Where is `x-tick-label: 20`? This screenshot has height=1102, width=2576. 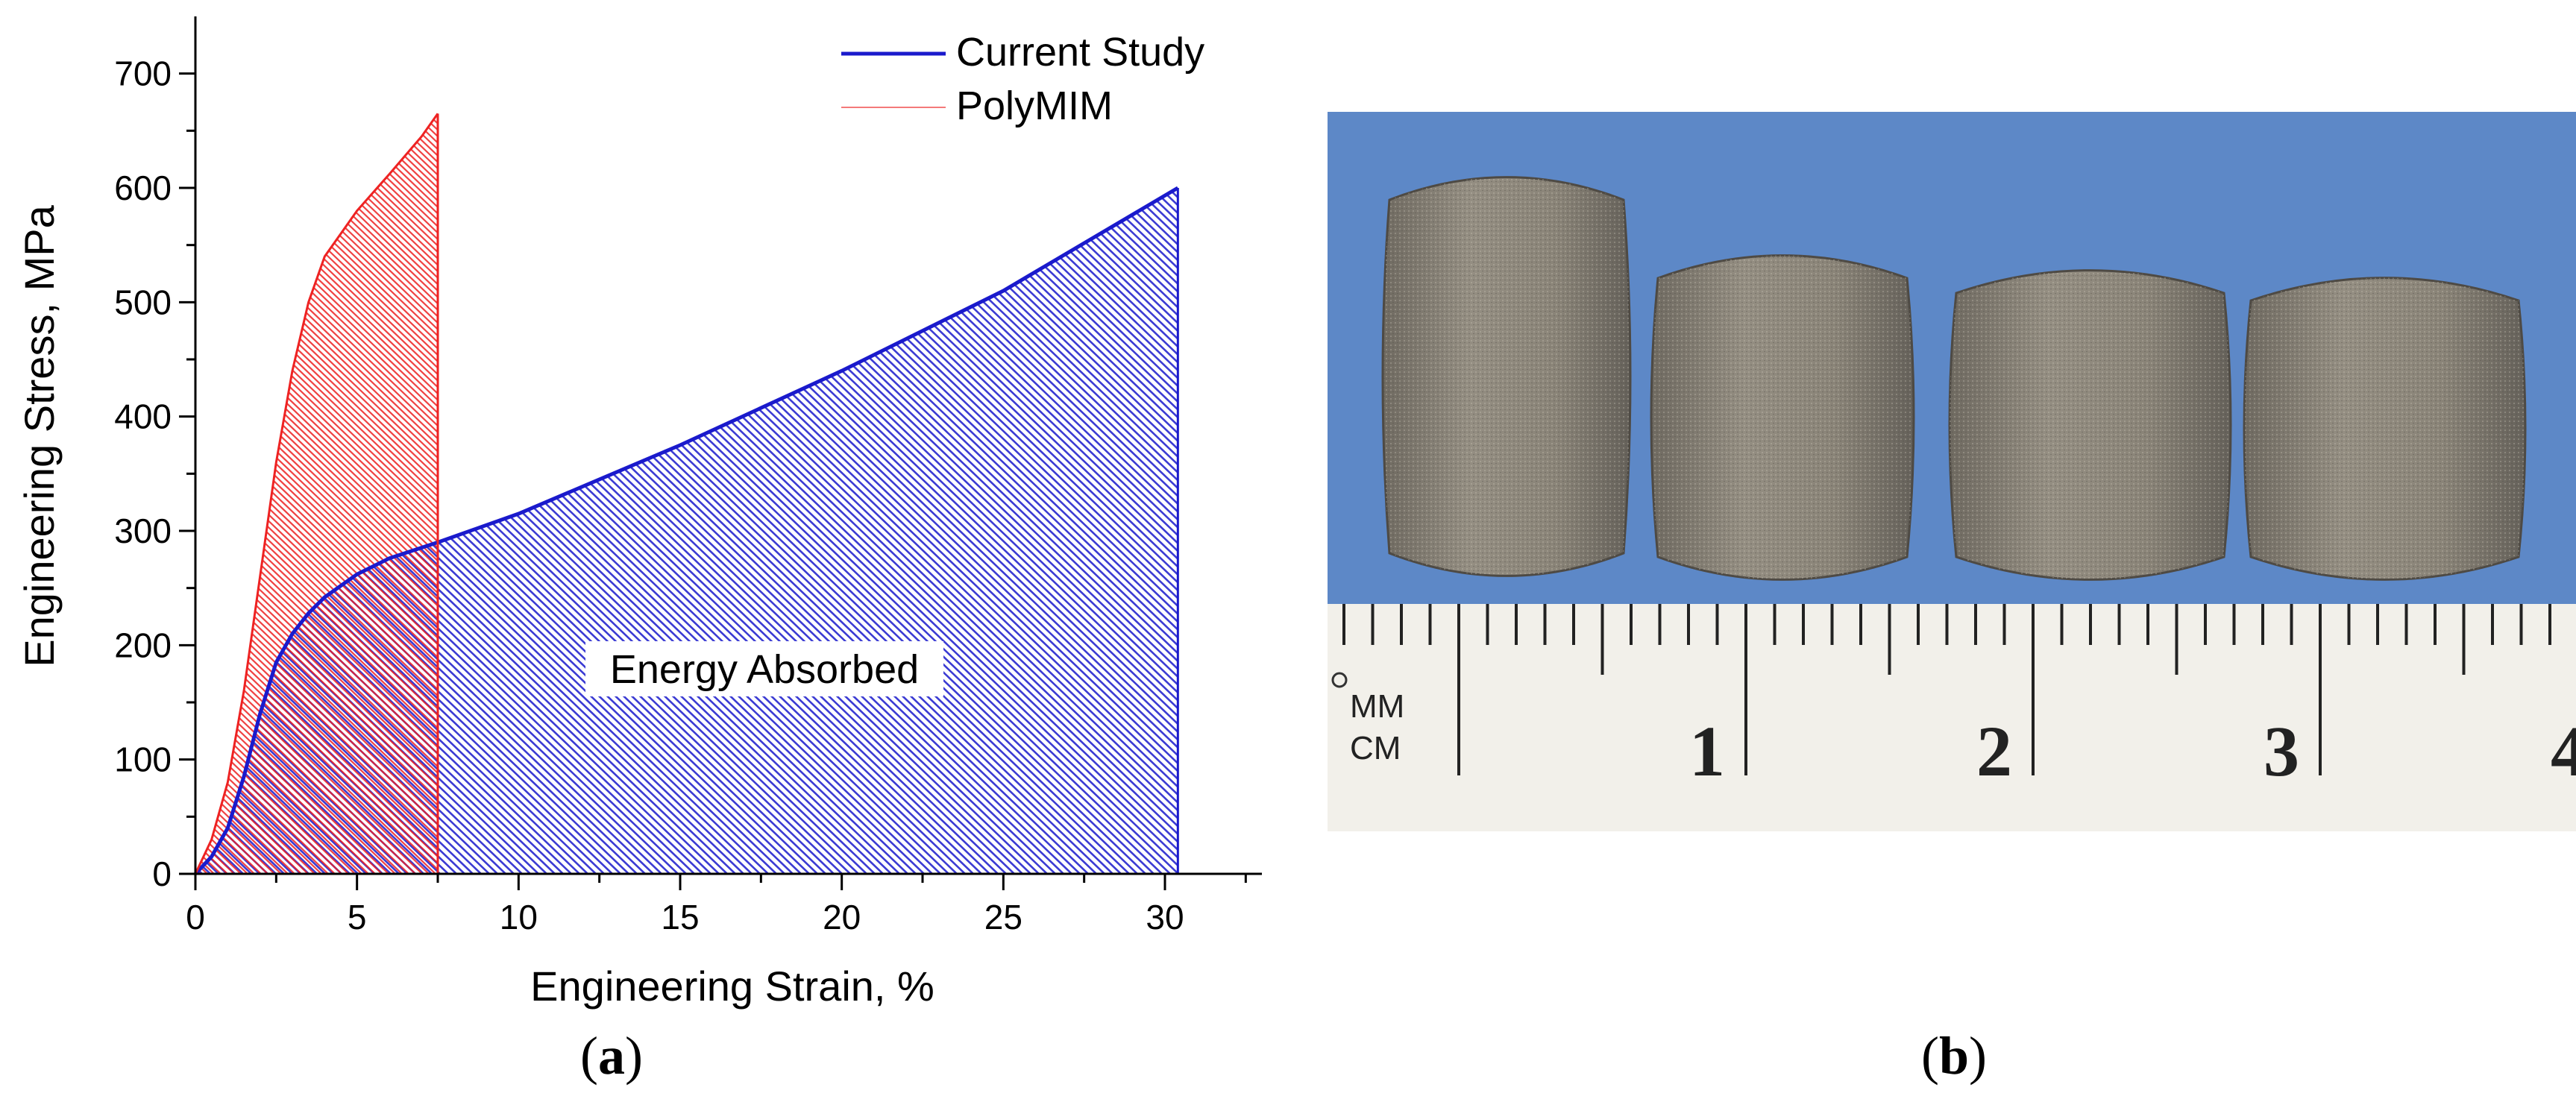
x-tick-label: 20 is located at coordinates (842, 917).